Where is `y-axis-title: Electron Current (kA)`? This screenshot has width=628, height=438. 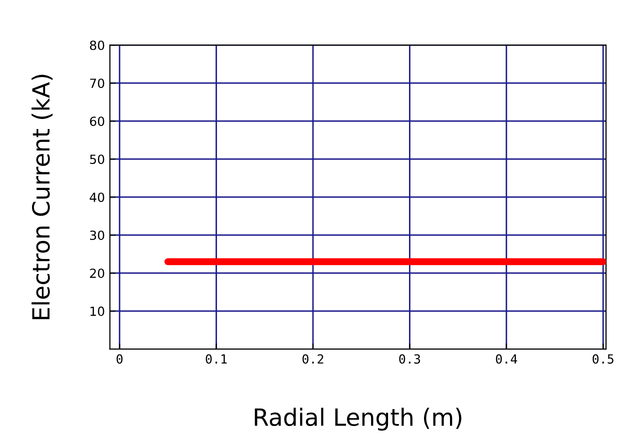
y-axis-title: Electron Current (kA) is located at coordinates (42, 197).